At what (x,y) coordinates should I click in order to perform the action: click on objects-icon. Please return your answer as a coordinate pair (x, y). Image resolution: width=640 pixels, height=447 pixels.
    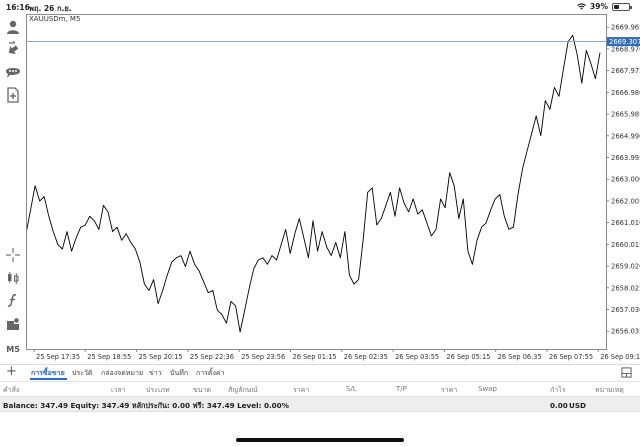
    Looking at the image, I should click on (13, 324).